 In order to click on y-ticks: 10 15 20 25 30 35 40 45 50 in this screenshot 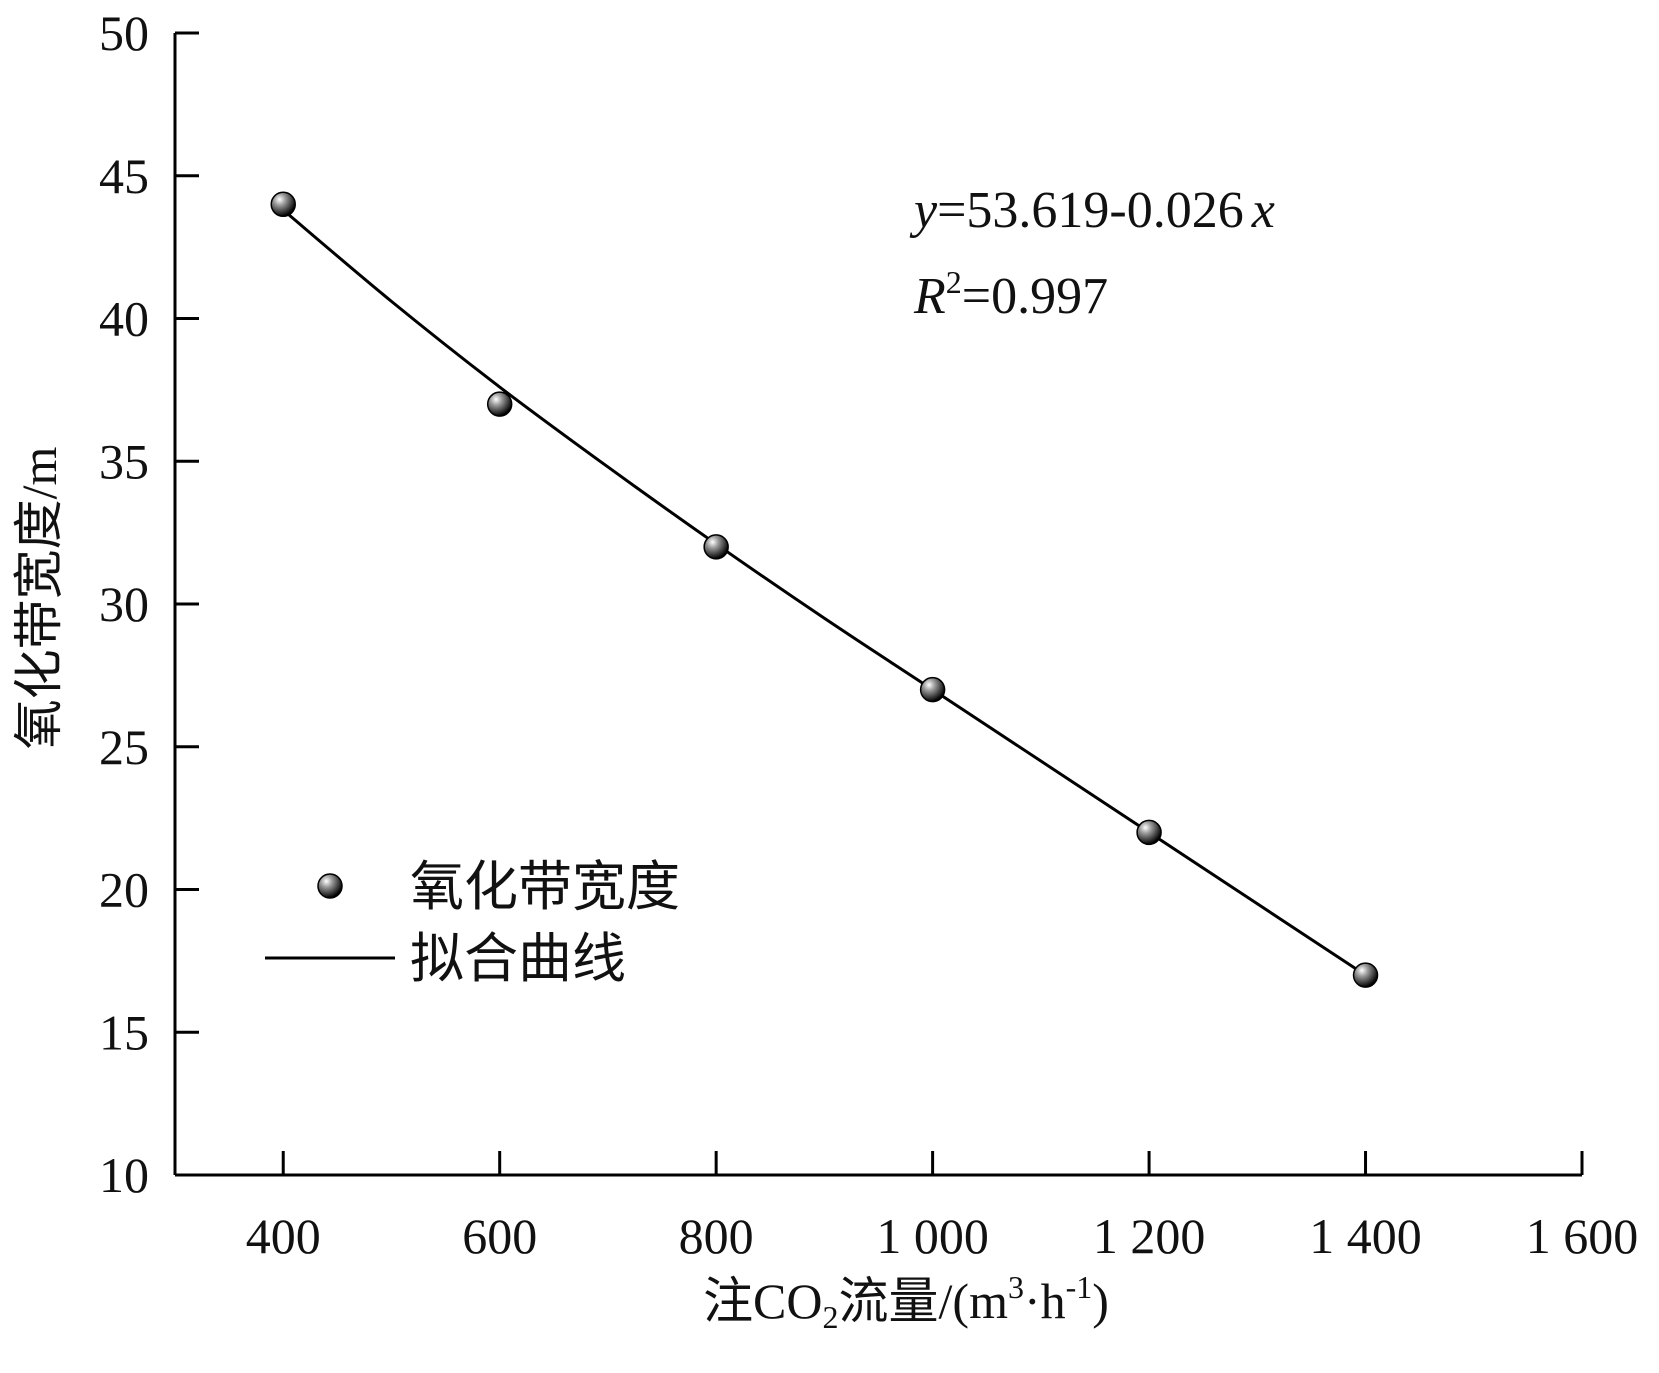, I will do `click(149, 604)`.